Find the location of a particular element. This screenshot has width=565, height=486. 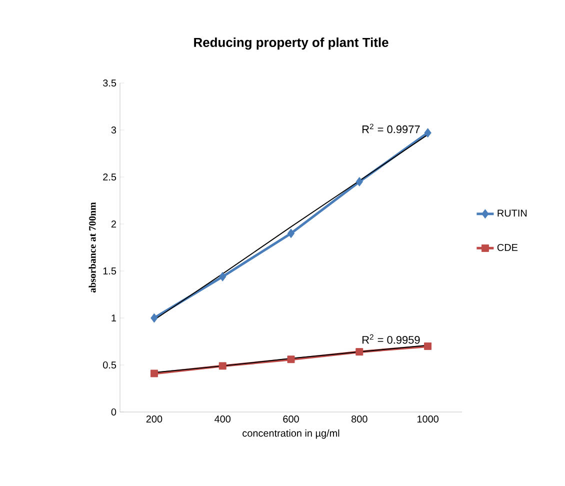

y-tick-label: 0 is located at coordinates (113, 412).